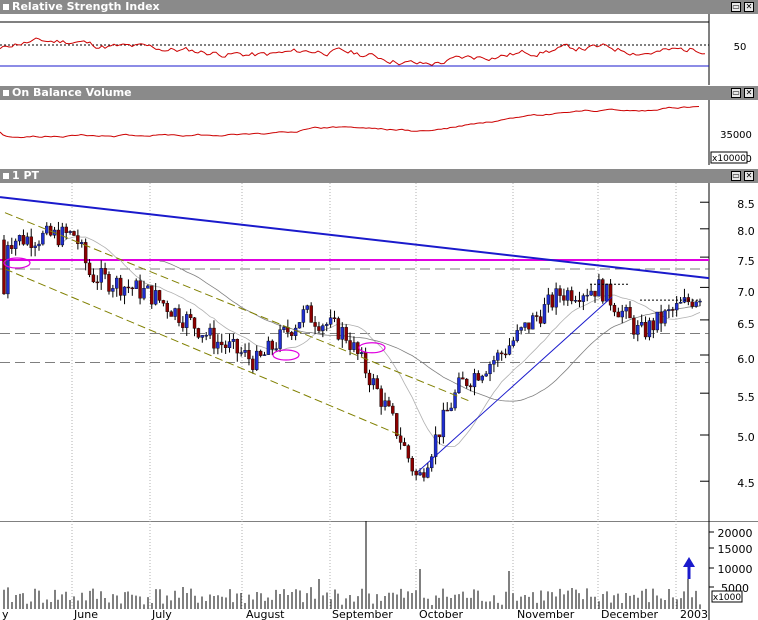  What do you see at coordinates (353, 51) in the screenshot?
I see `rsi-line` at bounding box center [353, 51].